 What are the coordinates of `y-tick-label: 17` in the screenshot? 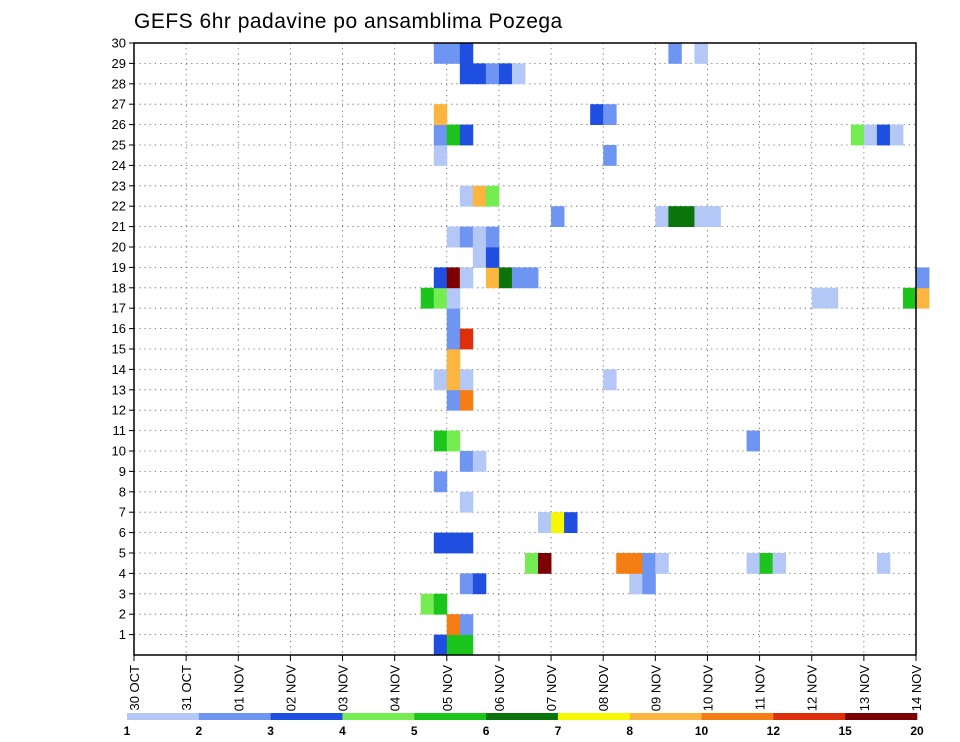 It's located at (119, 308).